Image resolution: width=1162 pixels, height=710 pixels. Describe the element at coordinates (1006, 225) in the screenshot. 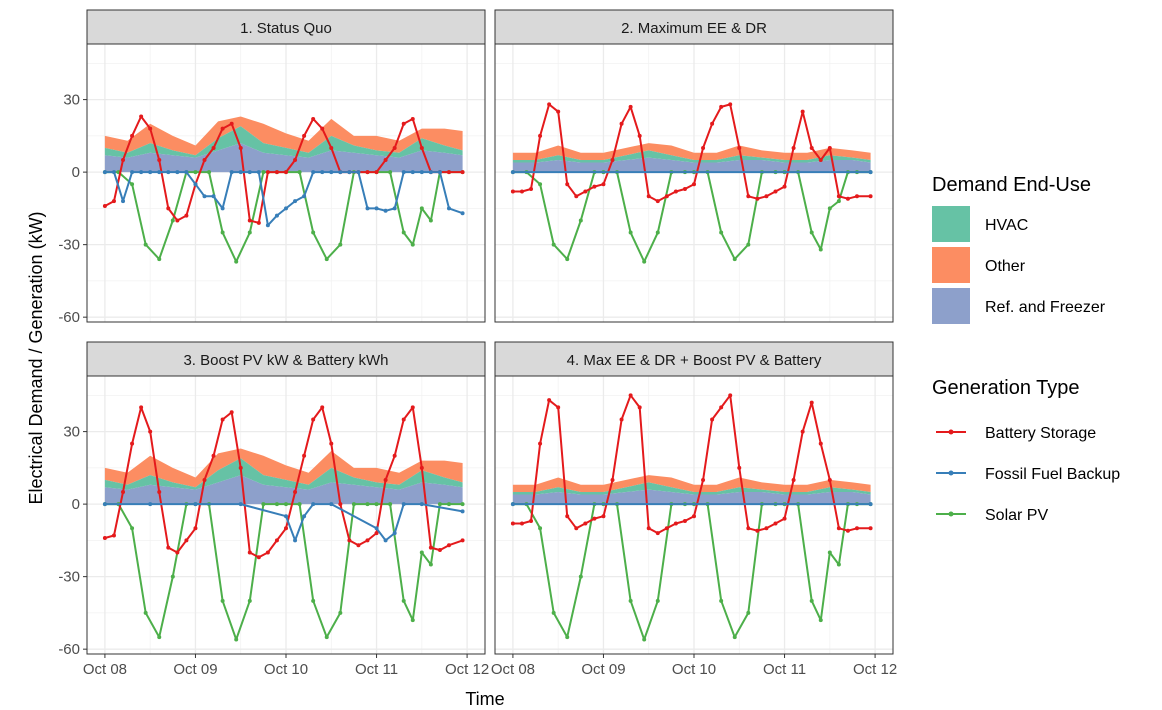

I see `legend-label: HVAC` at that location.